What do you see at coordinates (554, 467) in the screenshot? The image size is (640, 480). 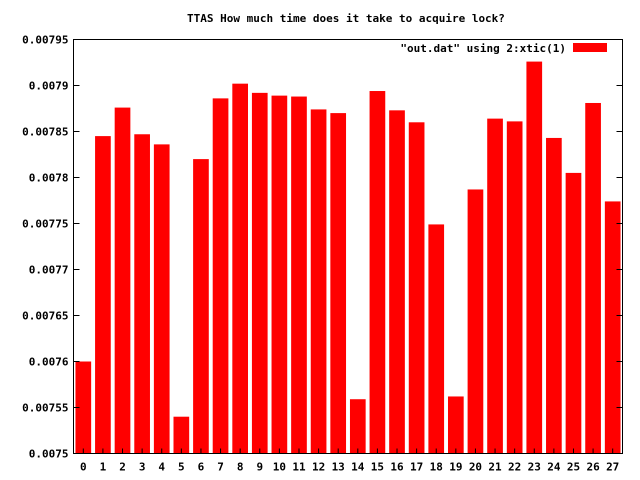 I see `x-tick-label: 24` at bounding box center [554, 467].